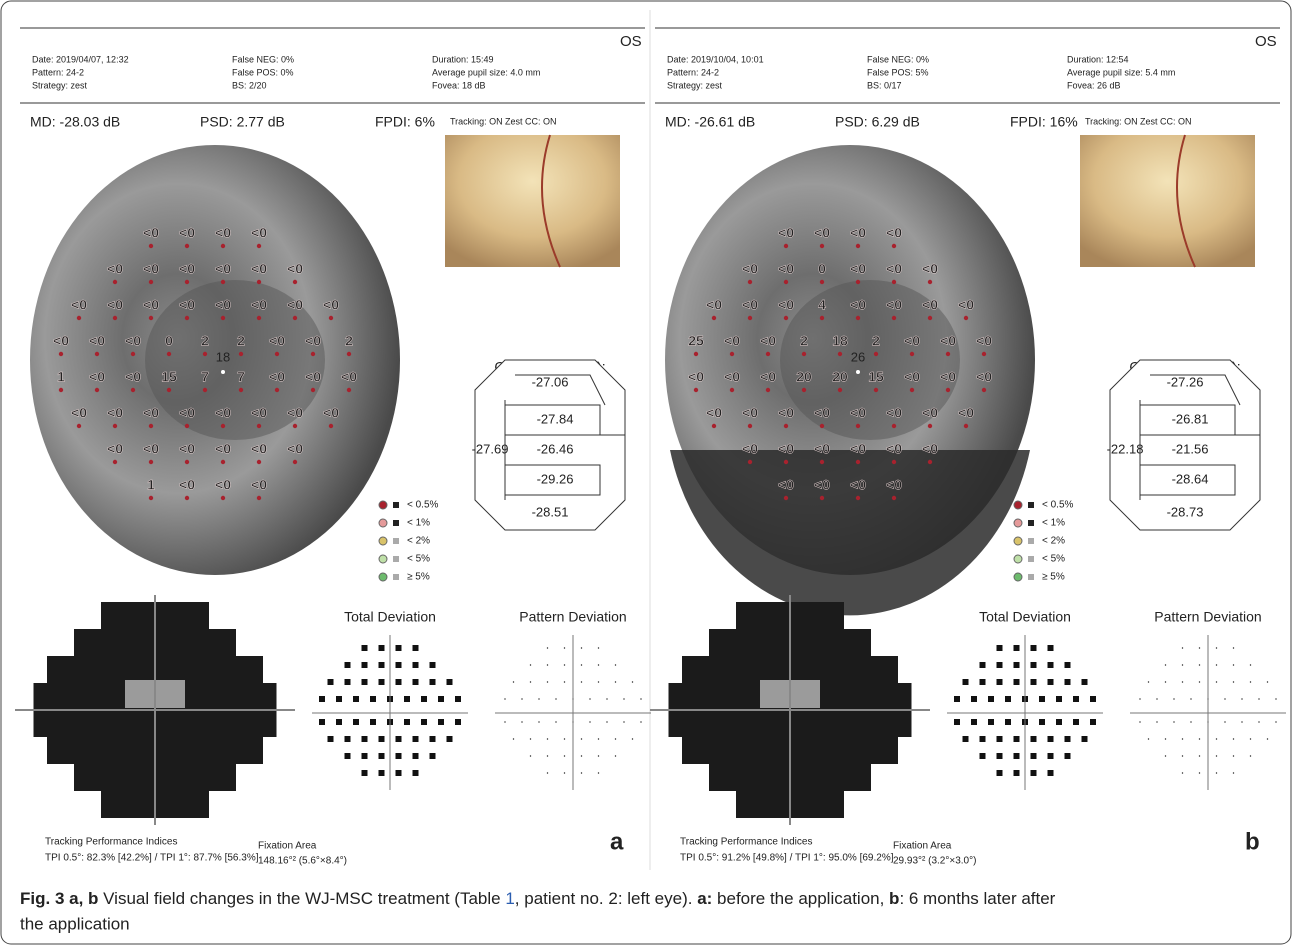 The height and width of the screenshot is (950, 1292). I want to click on cluster-md: -22.18, so click(1125, 448).